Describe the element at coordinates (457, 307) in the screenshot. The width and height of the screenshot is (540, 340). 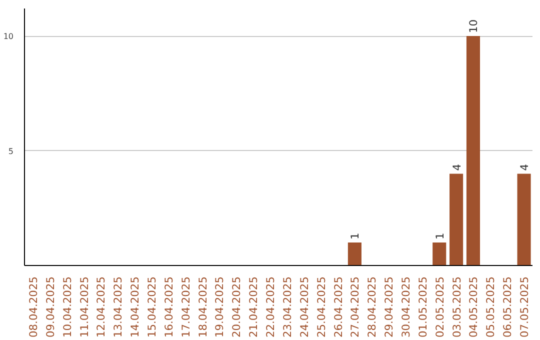
I see `x-tick-label: 03.05.2025` at that location.